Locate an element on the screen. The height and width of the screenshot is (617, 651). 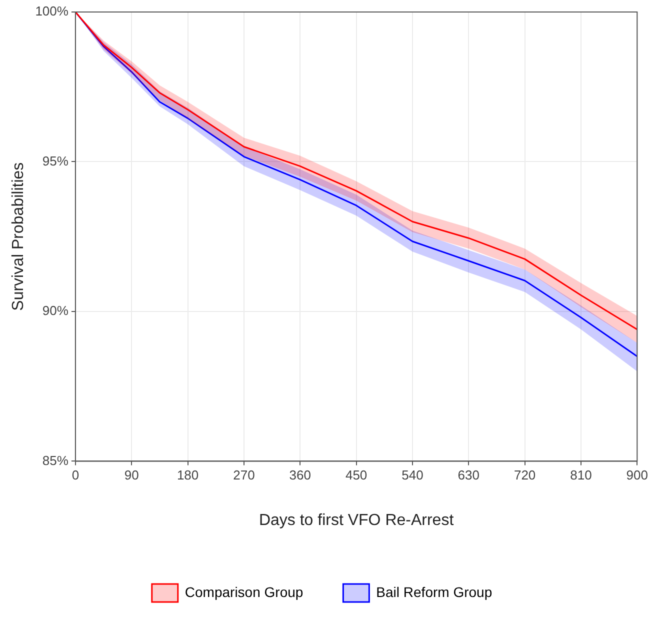
x-tick-label: 0 is located at coordinates (76, 475).